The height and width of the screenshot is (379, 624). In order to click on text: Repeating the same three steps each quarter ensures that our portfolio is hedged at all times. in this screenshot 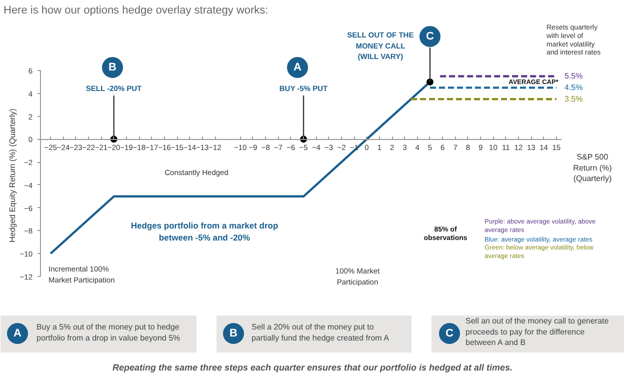, I will do `click(312, 367)`.